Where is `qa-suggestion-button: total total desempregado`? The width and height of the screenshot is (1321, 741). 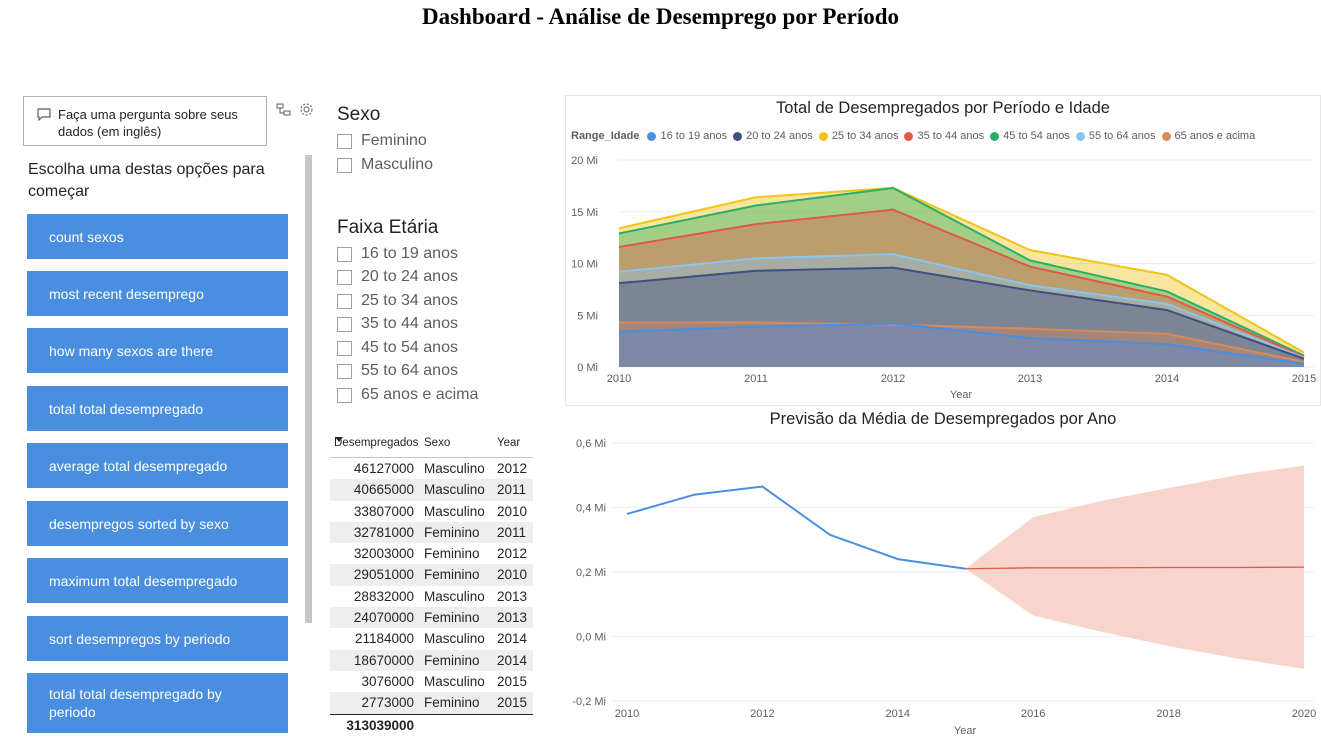
qa-suggestion-button: total total desempregado is located at coordinates (157, 408).